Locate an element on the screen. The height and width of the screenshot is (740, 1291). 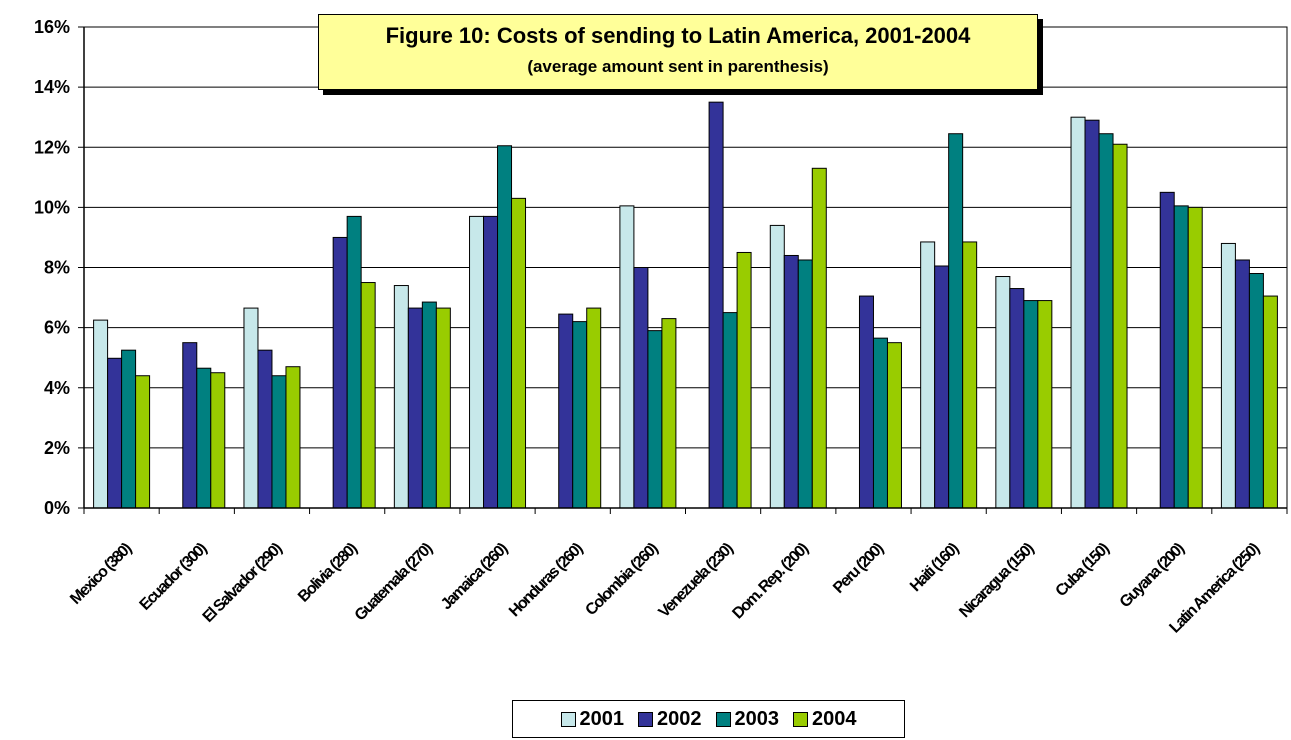
x-tick-label: El Salvador (290) is located at coordinates (243, 583).